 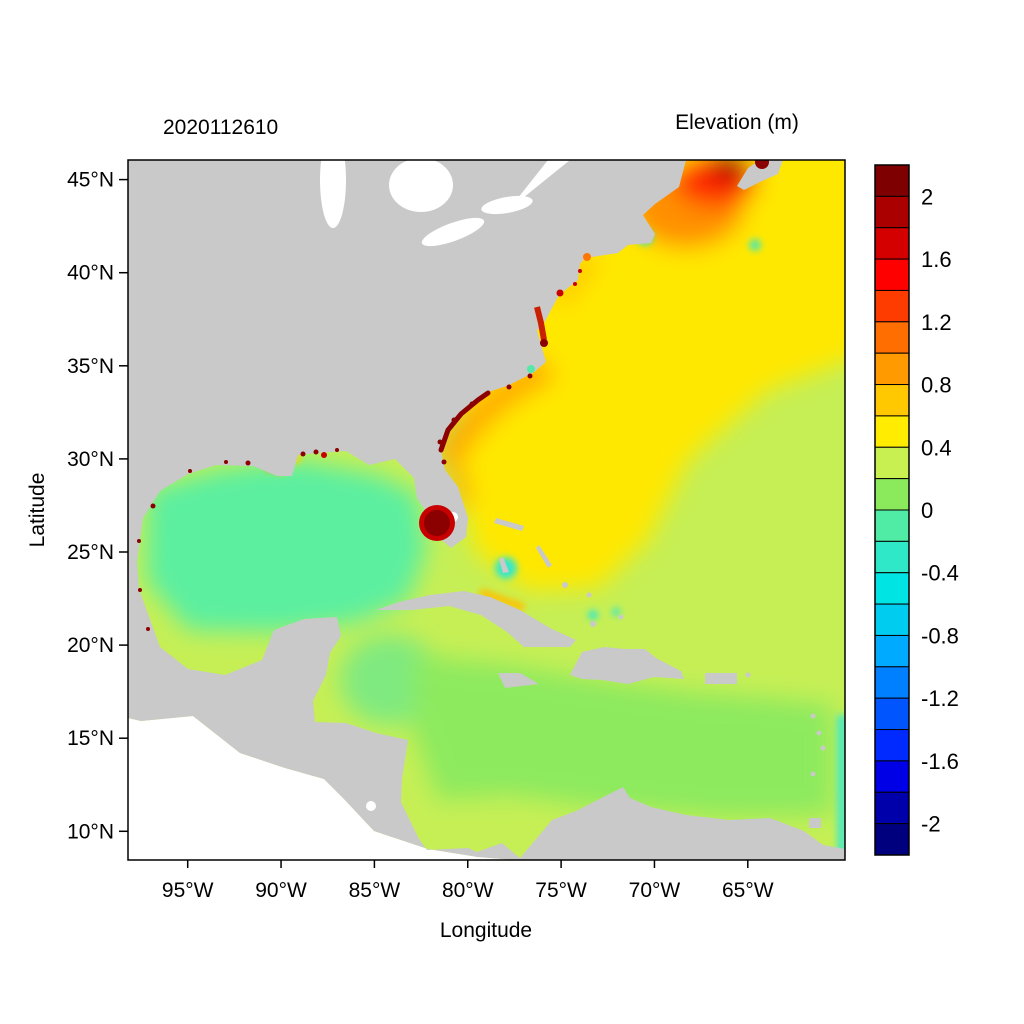 What do you see at coordinates (518, 680) in the screenshot?
I see `land-jamaica` at bounding box center [518, 680].